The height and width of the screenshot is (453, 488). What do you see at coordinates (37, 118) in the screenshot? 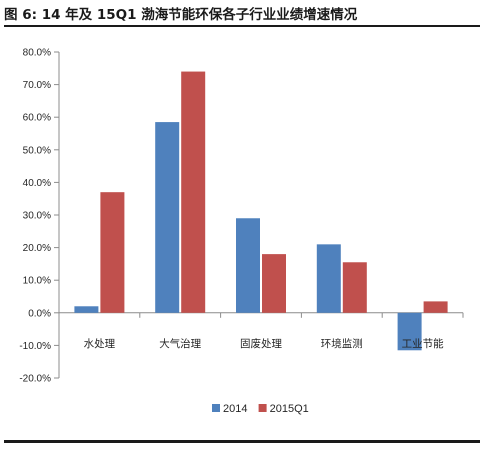
I see `y-tick-label: 60.0%` at bounding box center [37, 118].